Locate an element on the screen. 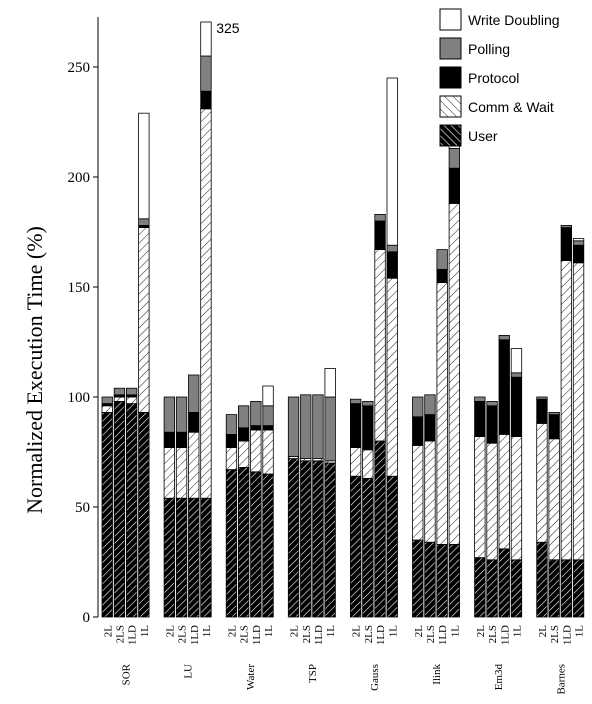  bar-segment-sor-1ld-comm-wait is located at coordinates (132, 400).